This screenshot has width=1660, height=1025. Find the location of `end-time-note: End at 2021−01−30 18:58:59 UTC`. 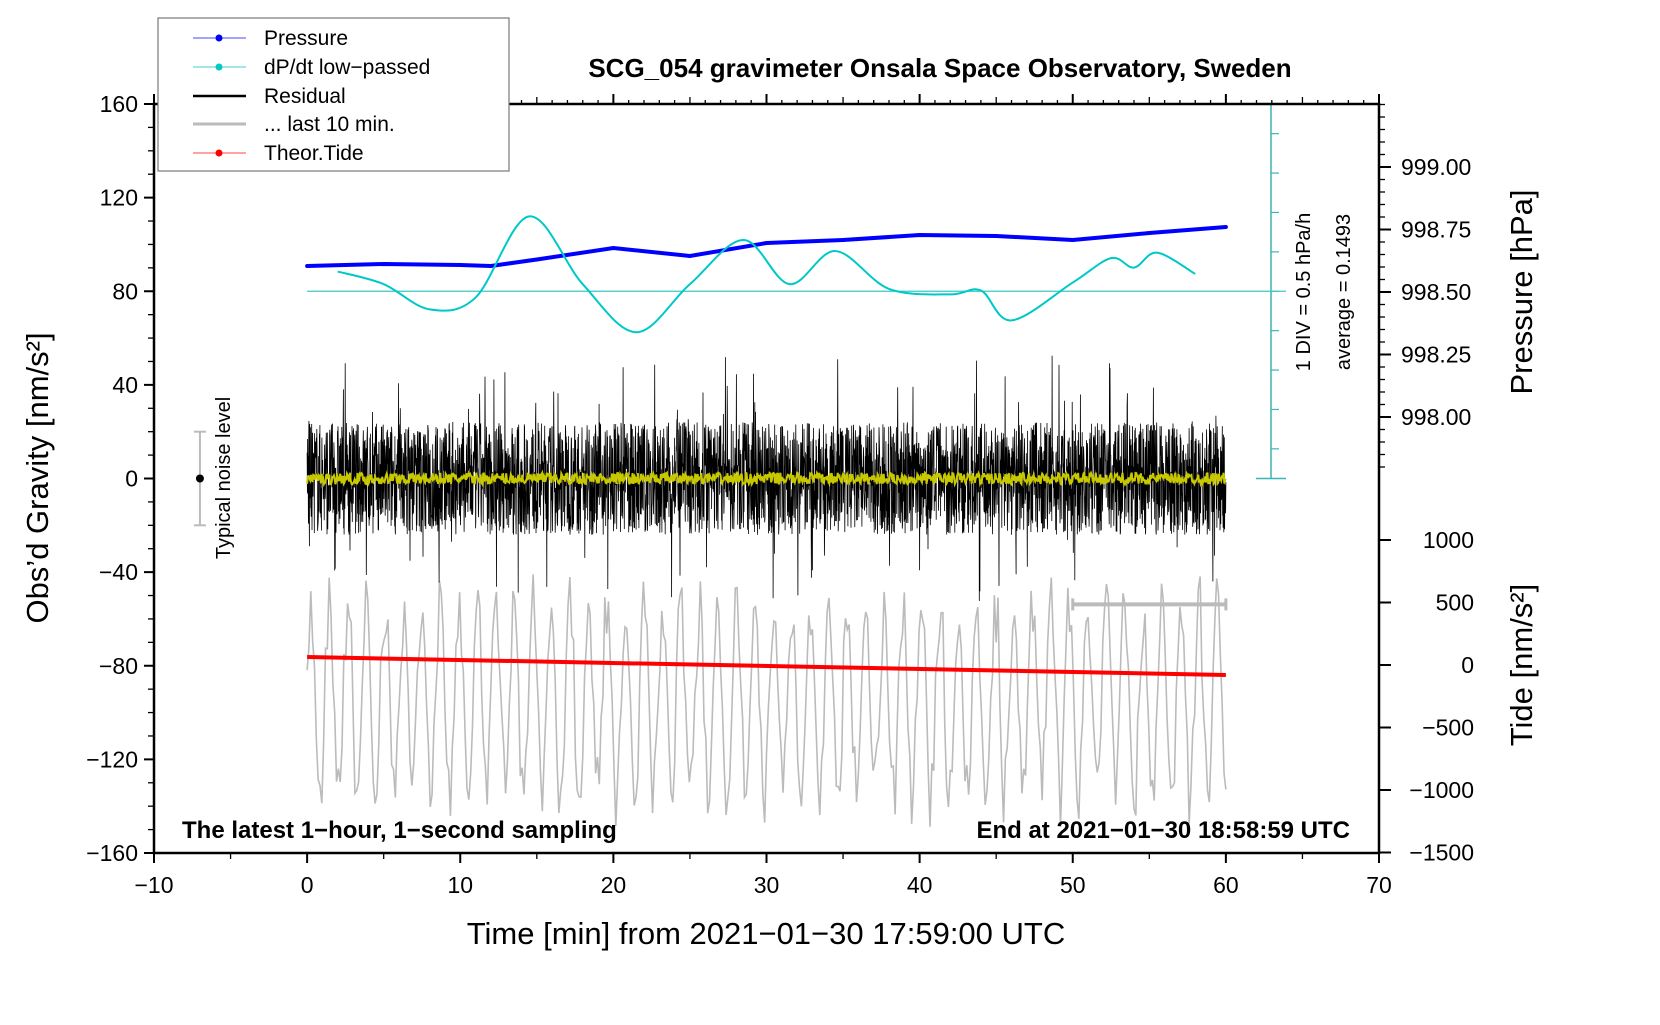

end-time-note: End at 2021−01−30 18:58:59 UTC is located at coordinates (1163, 830).